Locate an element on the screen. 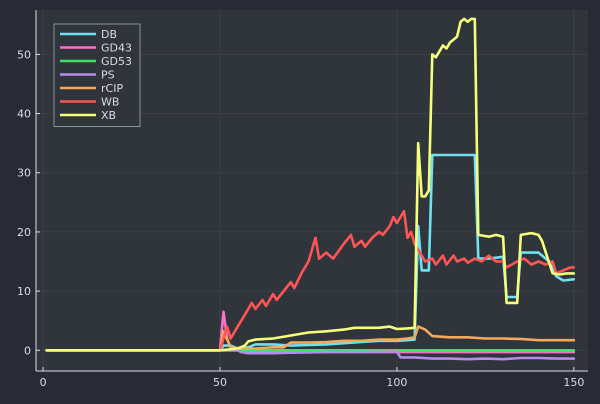  legend-label-db: DB is located at coordinates (109, 34).